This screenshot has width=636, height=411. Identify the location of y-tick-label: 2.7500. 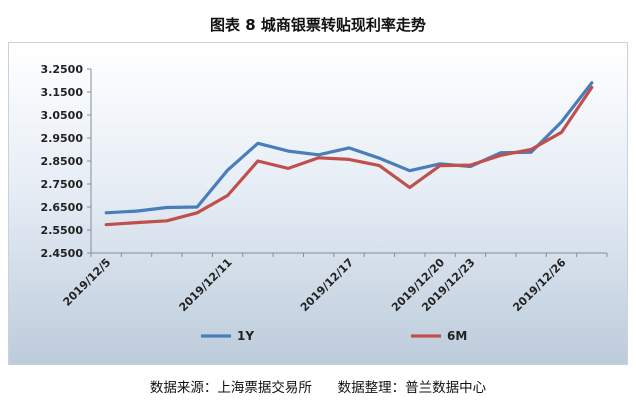
(62, 184).